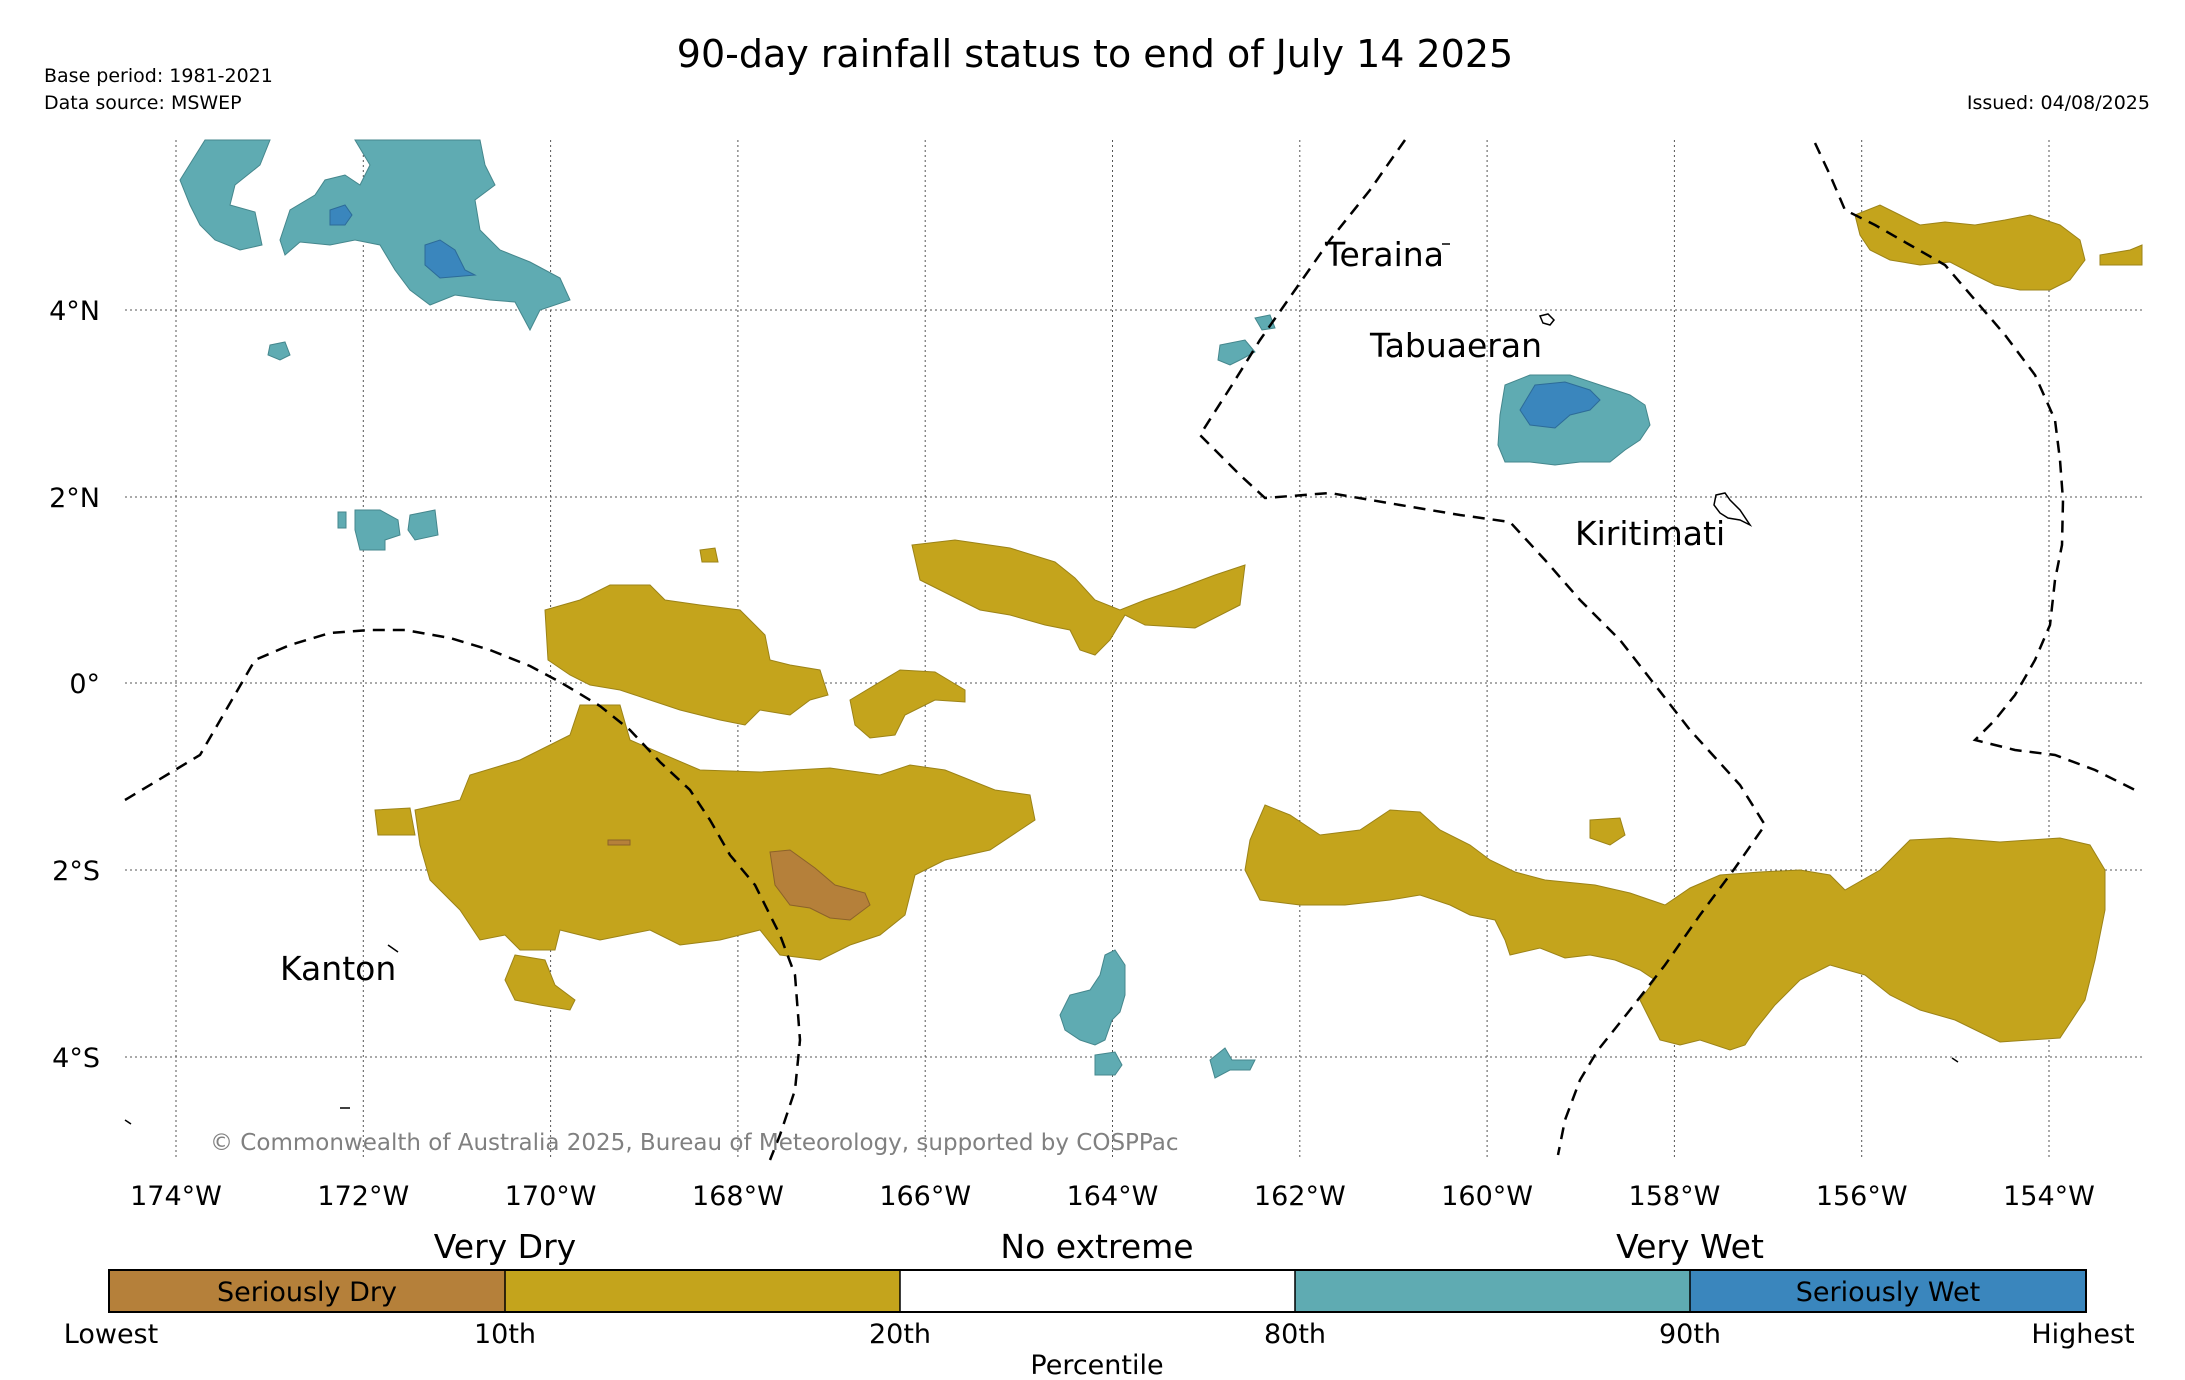 This screenshot has width=2185, height=1380. I want to click on lon-tick-label: 158°W, so click(1675, 1196).